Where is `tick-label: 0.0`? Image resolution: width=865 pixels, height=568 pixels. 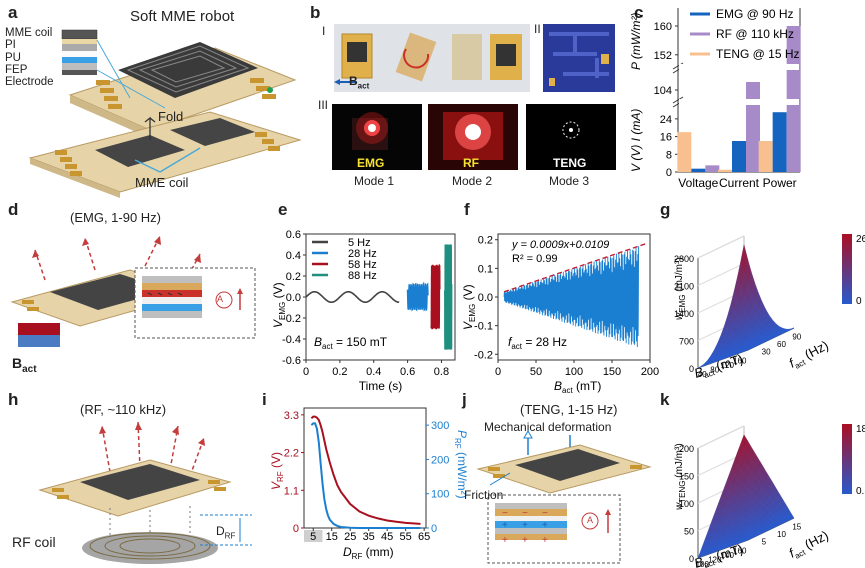
tick-label: 0.0 is located at coordinates (485, 298).